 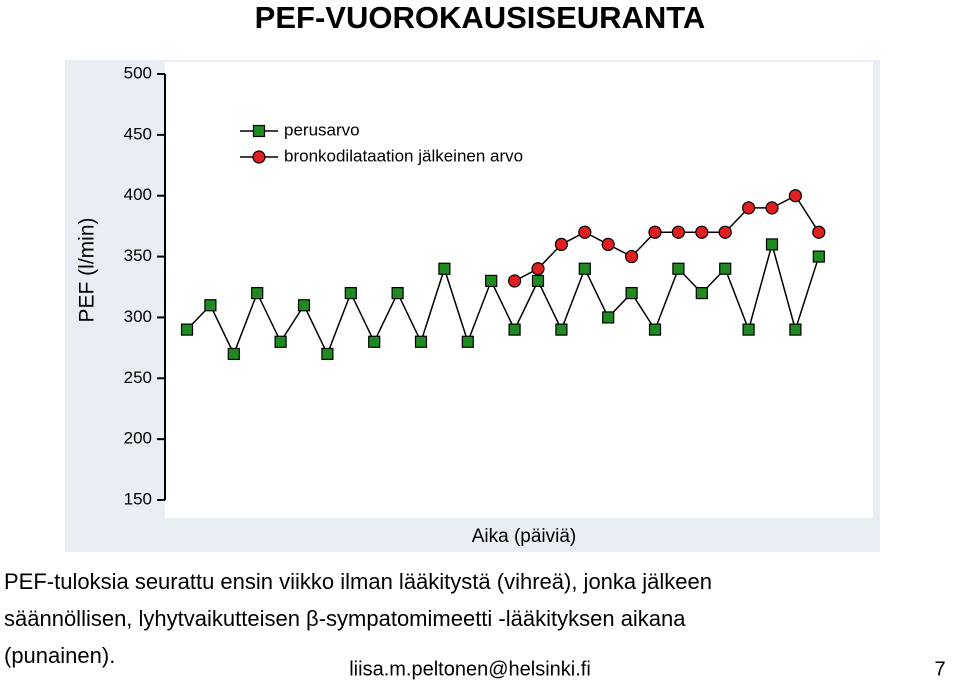 What do you see at coordinates (403, 155) in the screenshot?
I see `legend-label: bronkodilataation jälkeinen arvo` at bounding box center [403, 155].